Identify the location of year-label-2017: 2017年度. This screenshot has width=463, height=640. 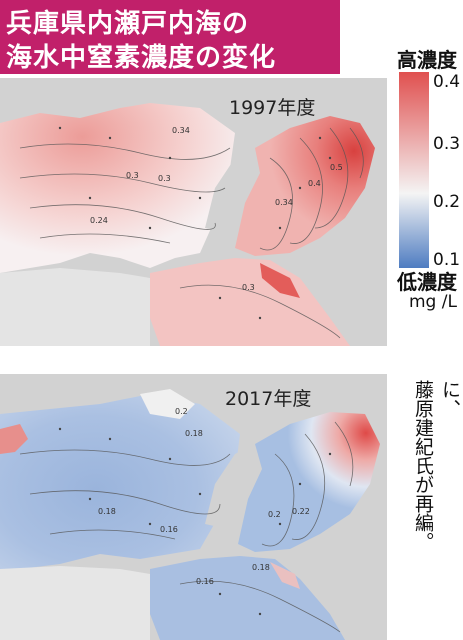
(268, 399).